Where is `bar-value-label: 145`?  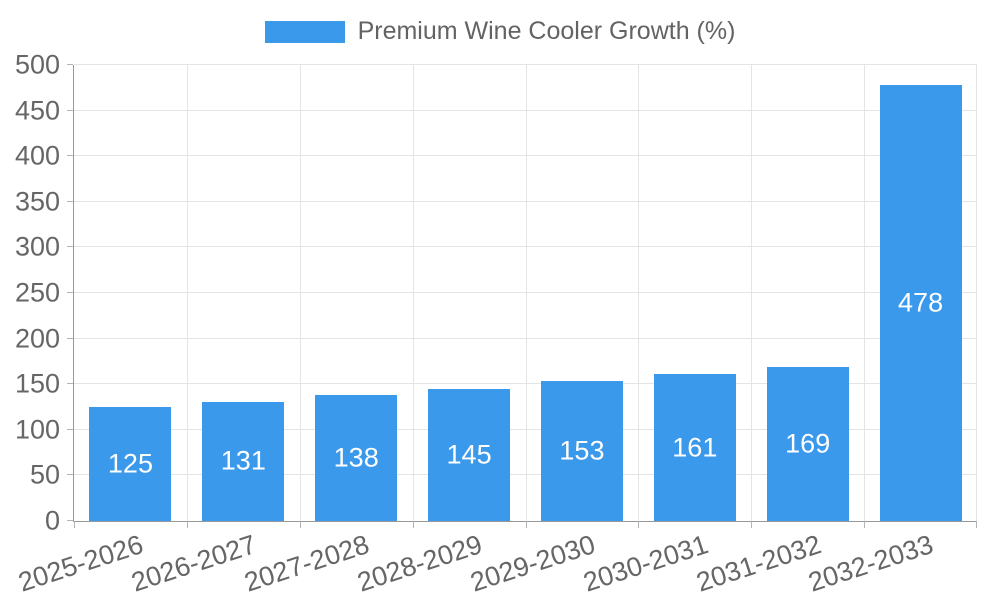
bar-value-label: 145 is located at coordinates (469, 454).